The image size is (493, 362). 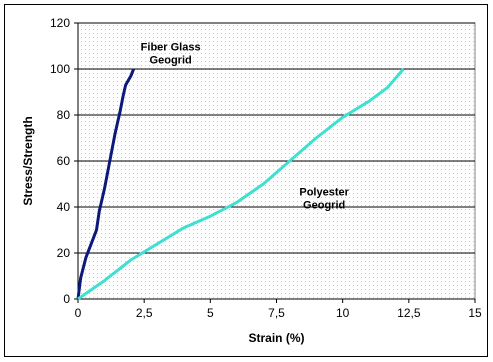 What do you see at coordinates (171, 48) in the screenshot?
I see `annotation-label: Fiber Glass` at bounding box center [171, 48].